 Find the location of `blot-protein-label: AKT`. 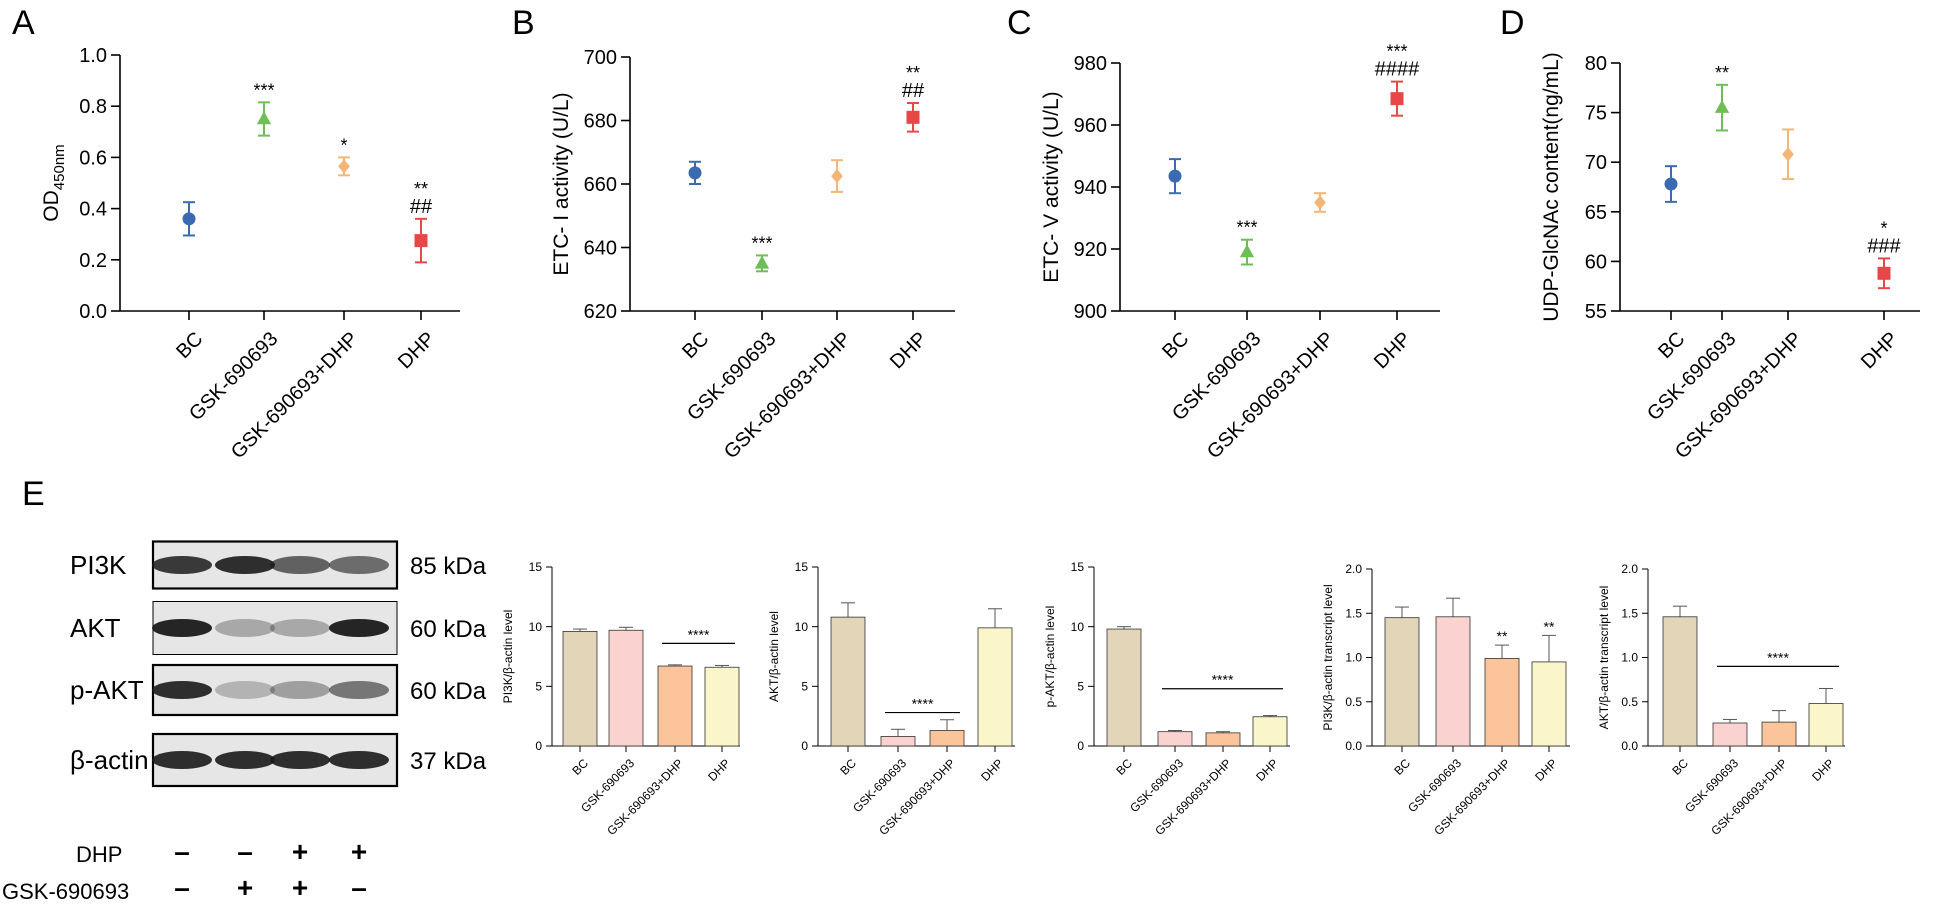

blot-protein-label: AKT is located at coordinates (95, 628).